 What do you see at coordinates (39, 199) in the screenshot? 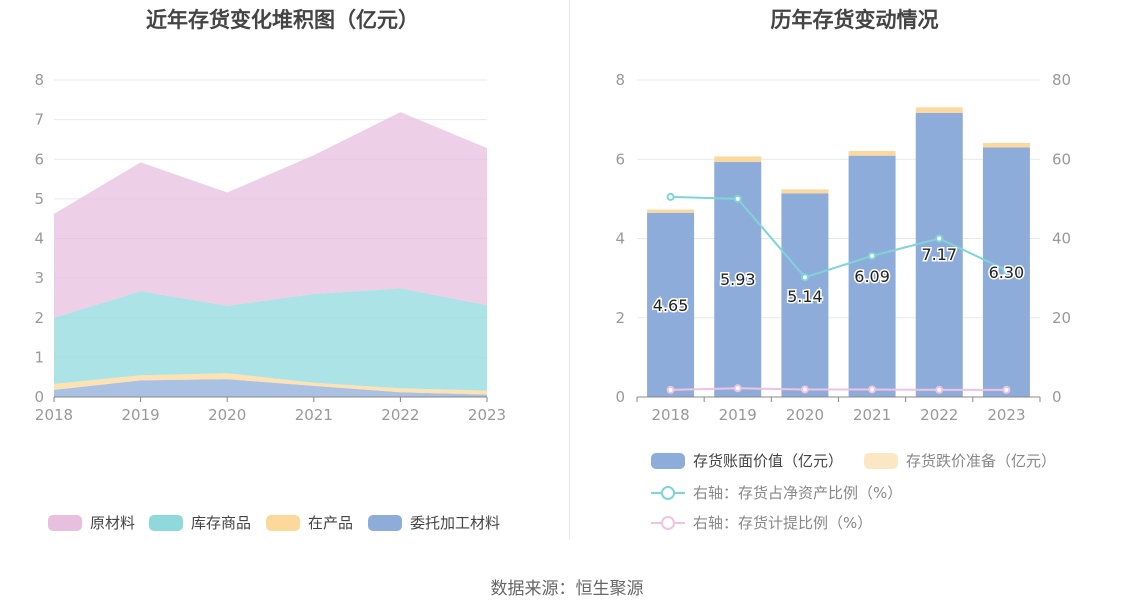
I see `y-tick-label: 5` at bounding box center [39, 199].